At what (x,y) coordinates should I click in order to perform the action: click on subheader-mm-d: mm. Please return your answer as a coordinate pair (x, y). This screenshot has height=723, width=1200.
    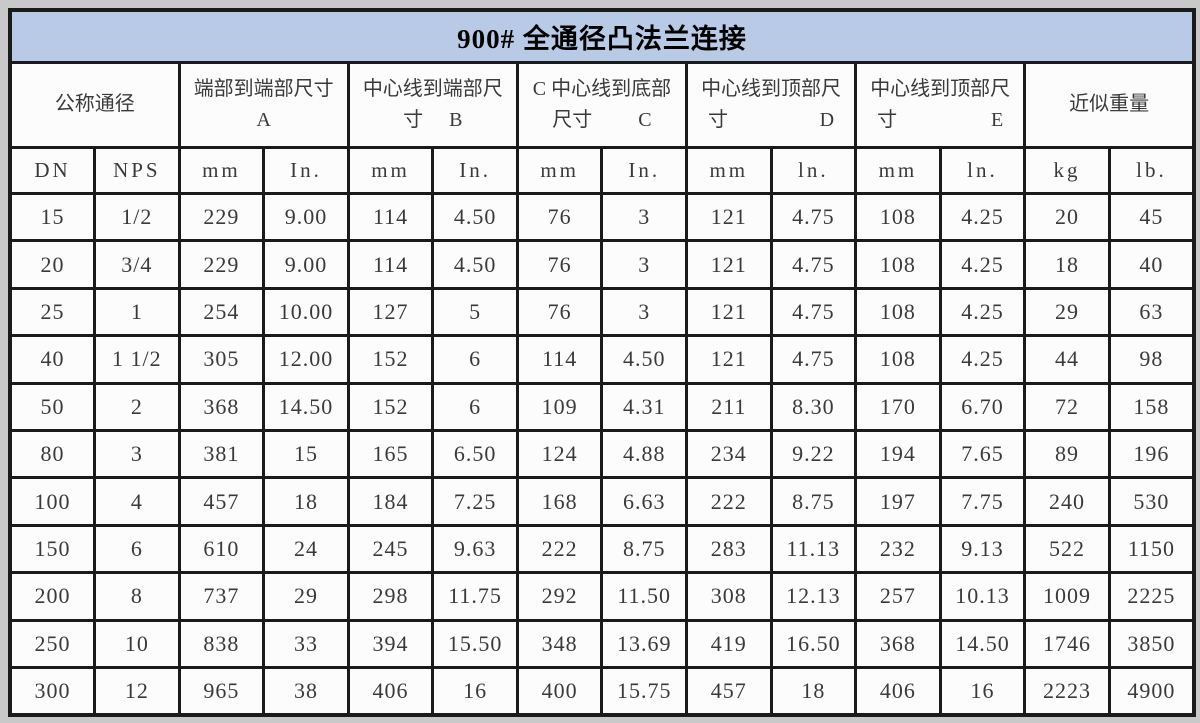
    Looking at the image, I should click on (729, 170).